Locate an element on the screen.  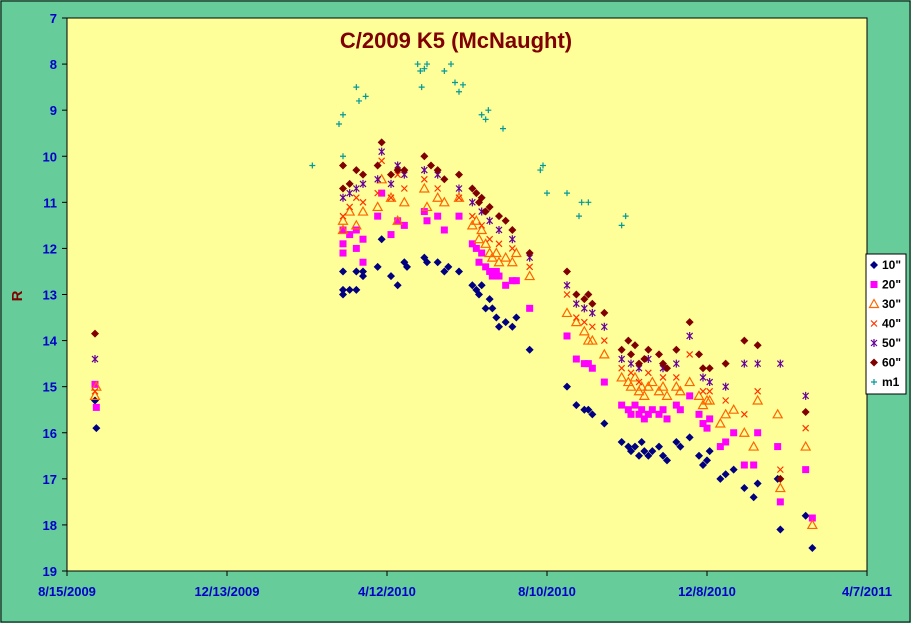
y-tick-label: 8 is located at coordinates (53, 64).